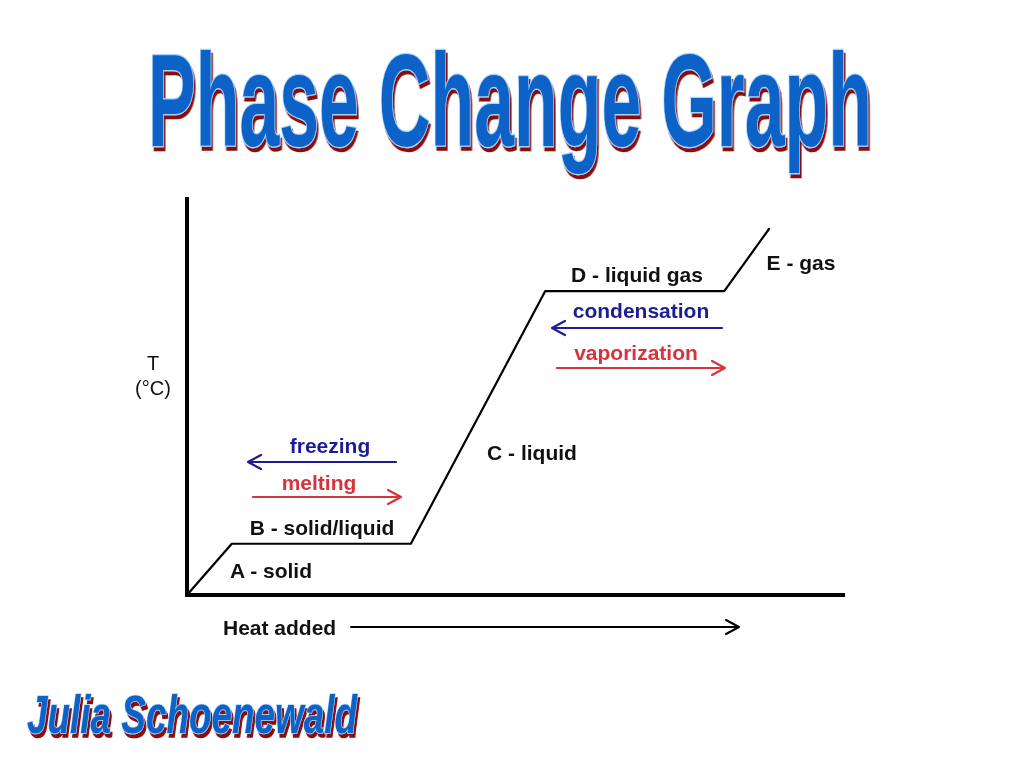  I want to click on annotation: condensation, so click(641, 310).